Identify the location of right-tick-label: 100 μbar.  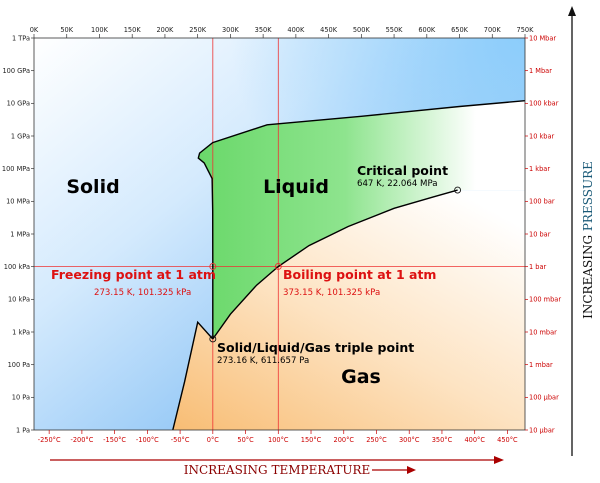
(544, 398).